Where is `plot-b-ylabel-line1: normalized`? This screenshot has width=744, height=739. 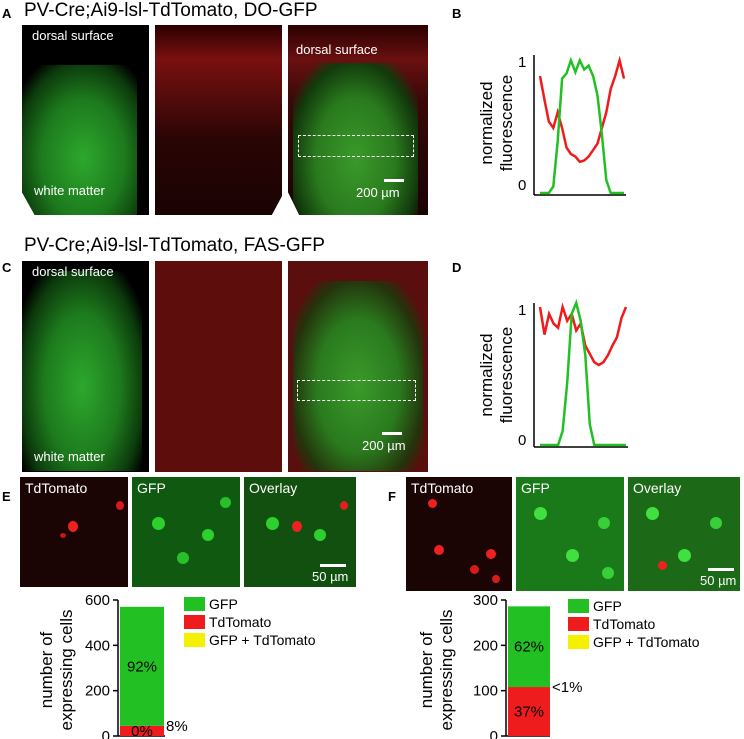
plot-b-ylabel-line1: normalized is located at coordinates (486, 122).